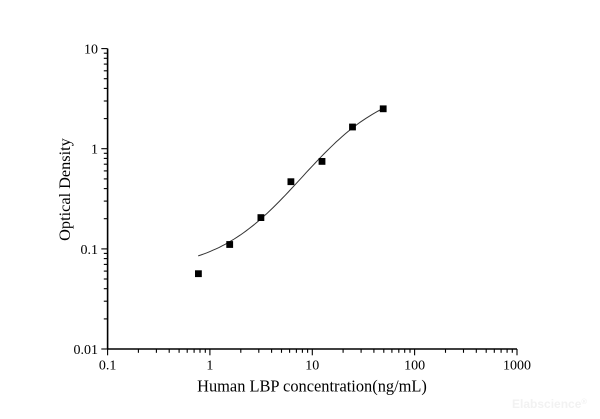  What do you see at coordinates (414, 366) in the screenshot?
I see `svg-text: 100` at bounding box center [414, 366].